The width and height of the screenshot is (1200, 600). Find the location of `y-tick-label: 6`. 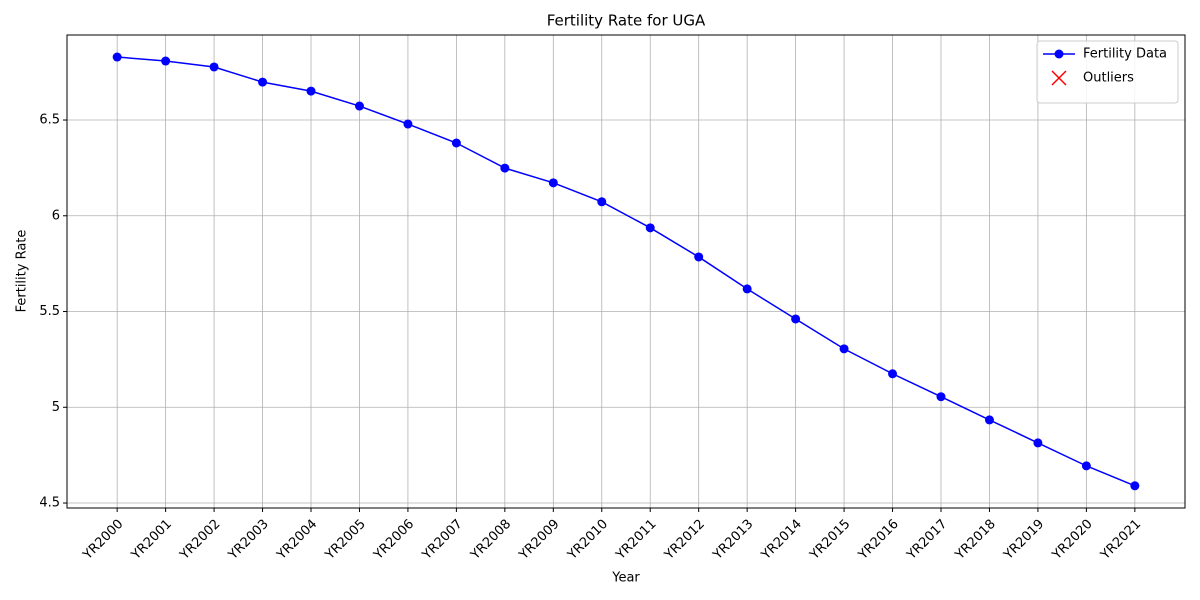

y-tick-label: 6 is located at coordinates (56, 215).